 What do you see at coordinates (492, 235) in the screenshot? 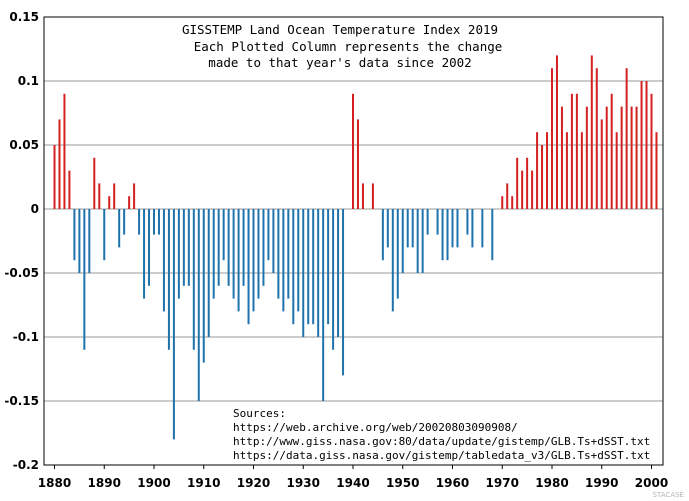
I see `bar-1968` at bounding box center [492, 235].